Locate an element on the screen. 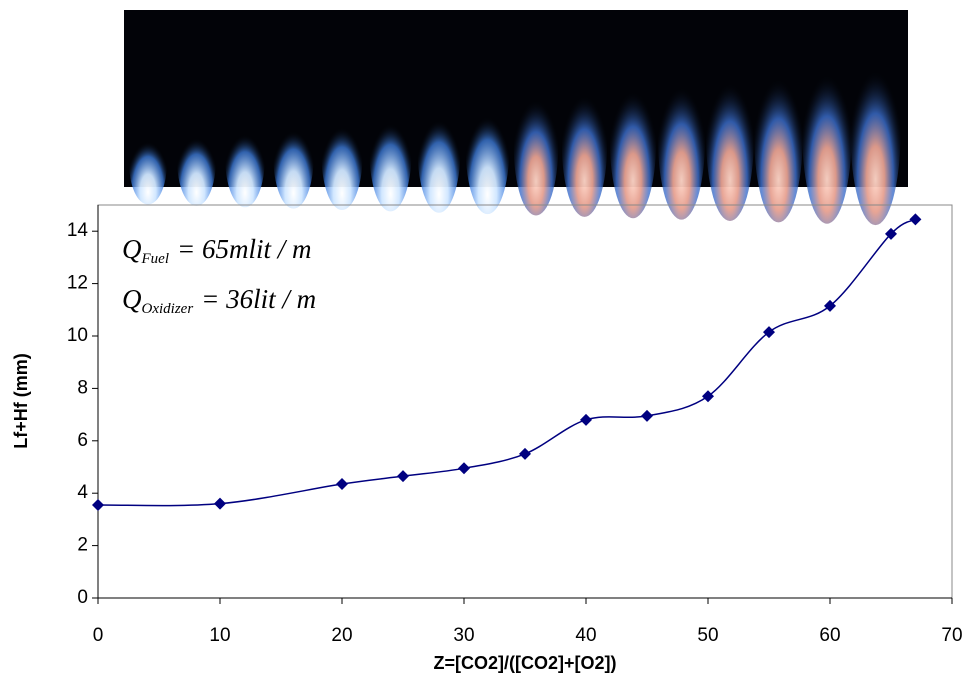 The image size is (967, 681). y-tick-label: 0 is located at coordinates (82, 597).